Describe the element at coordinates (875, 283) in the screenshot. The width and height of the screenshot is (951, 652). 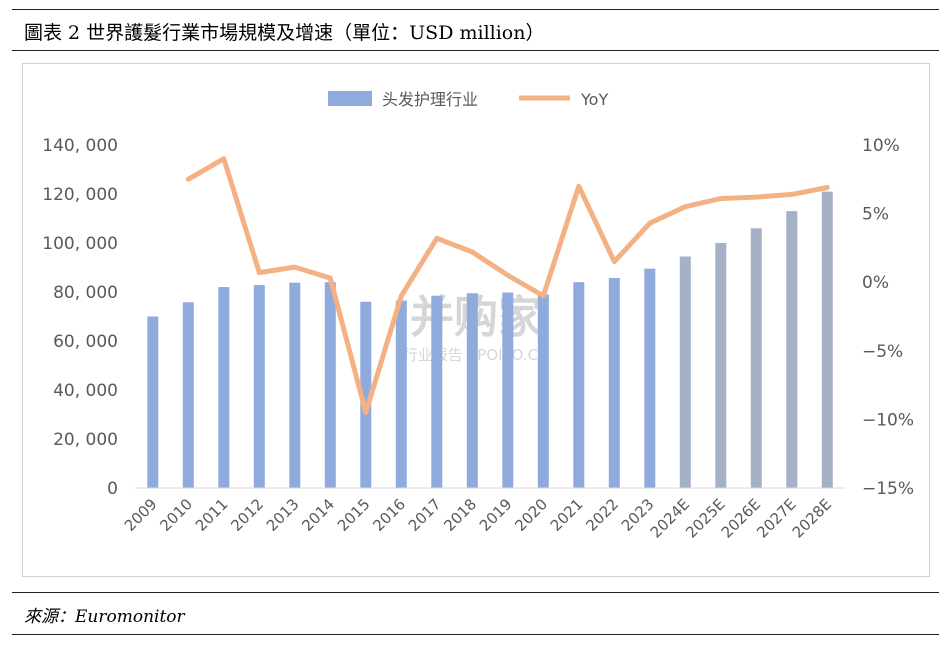
I see `right-tick-label: 0%` at that location.